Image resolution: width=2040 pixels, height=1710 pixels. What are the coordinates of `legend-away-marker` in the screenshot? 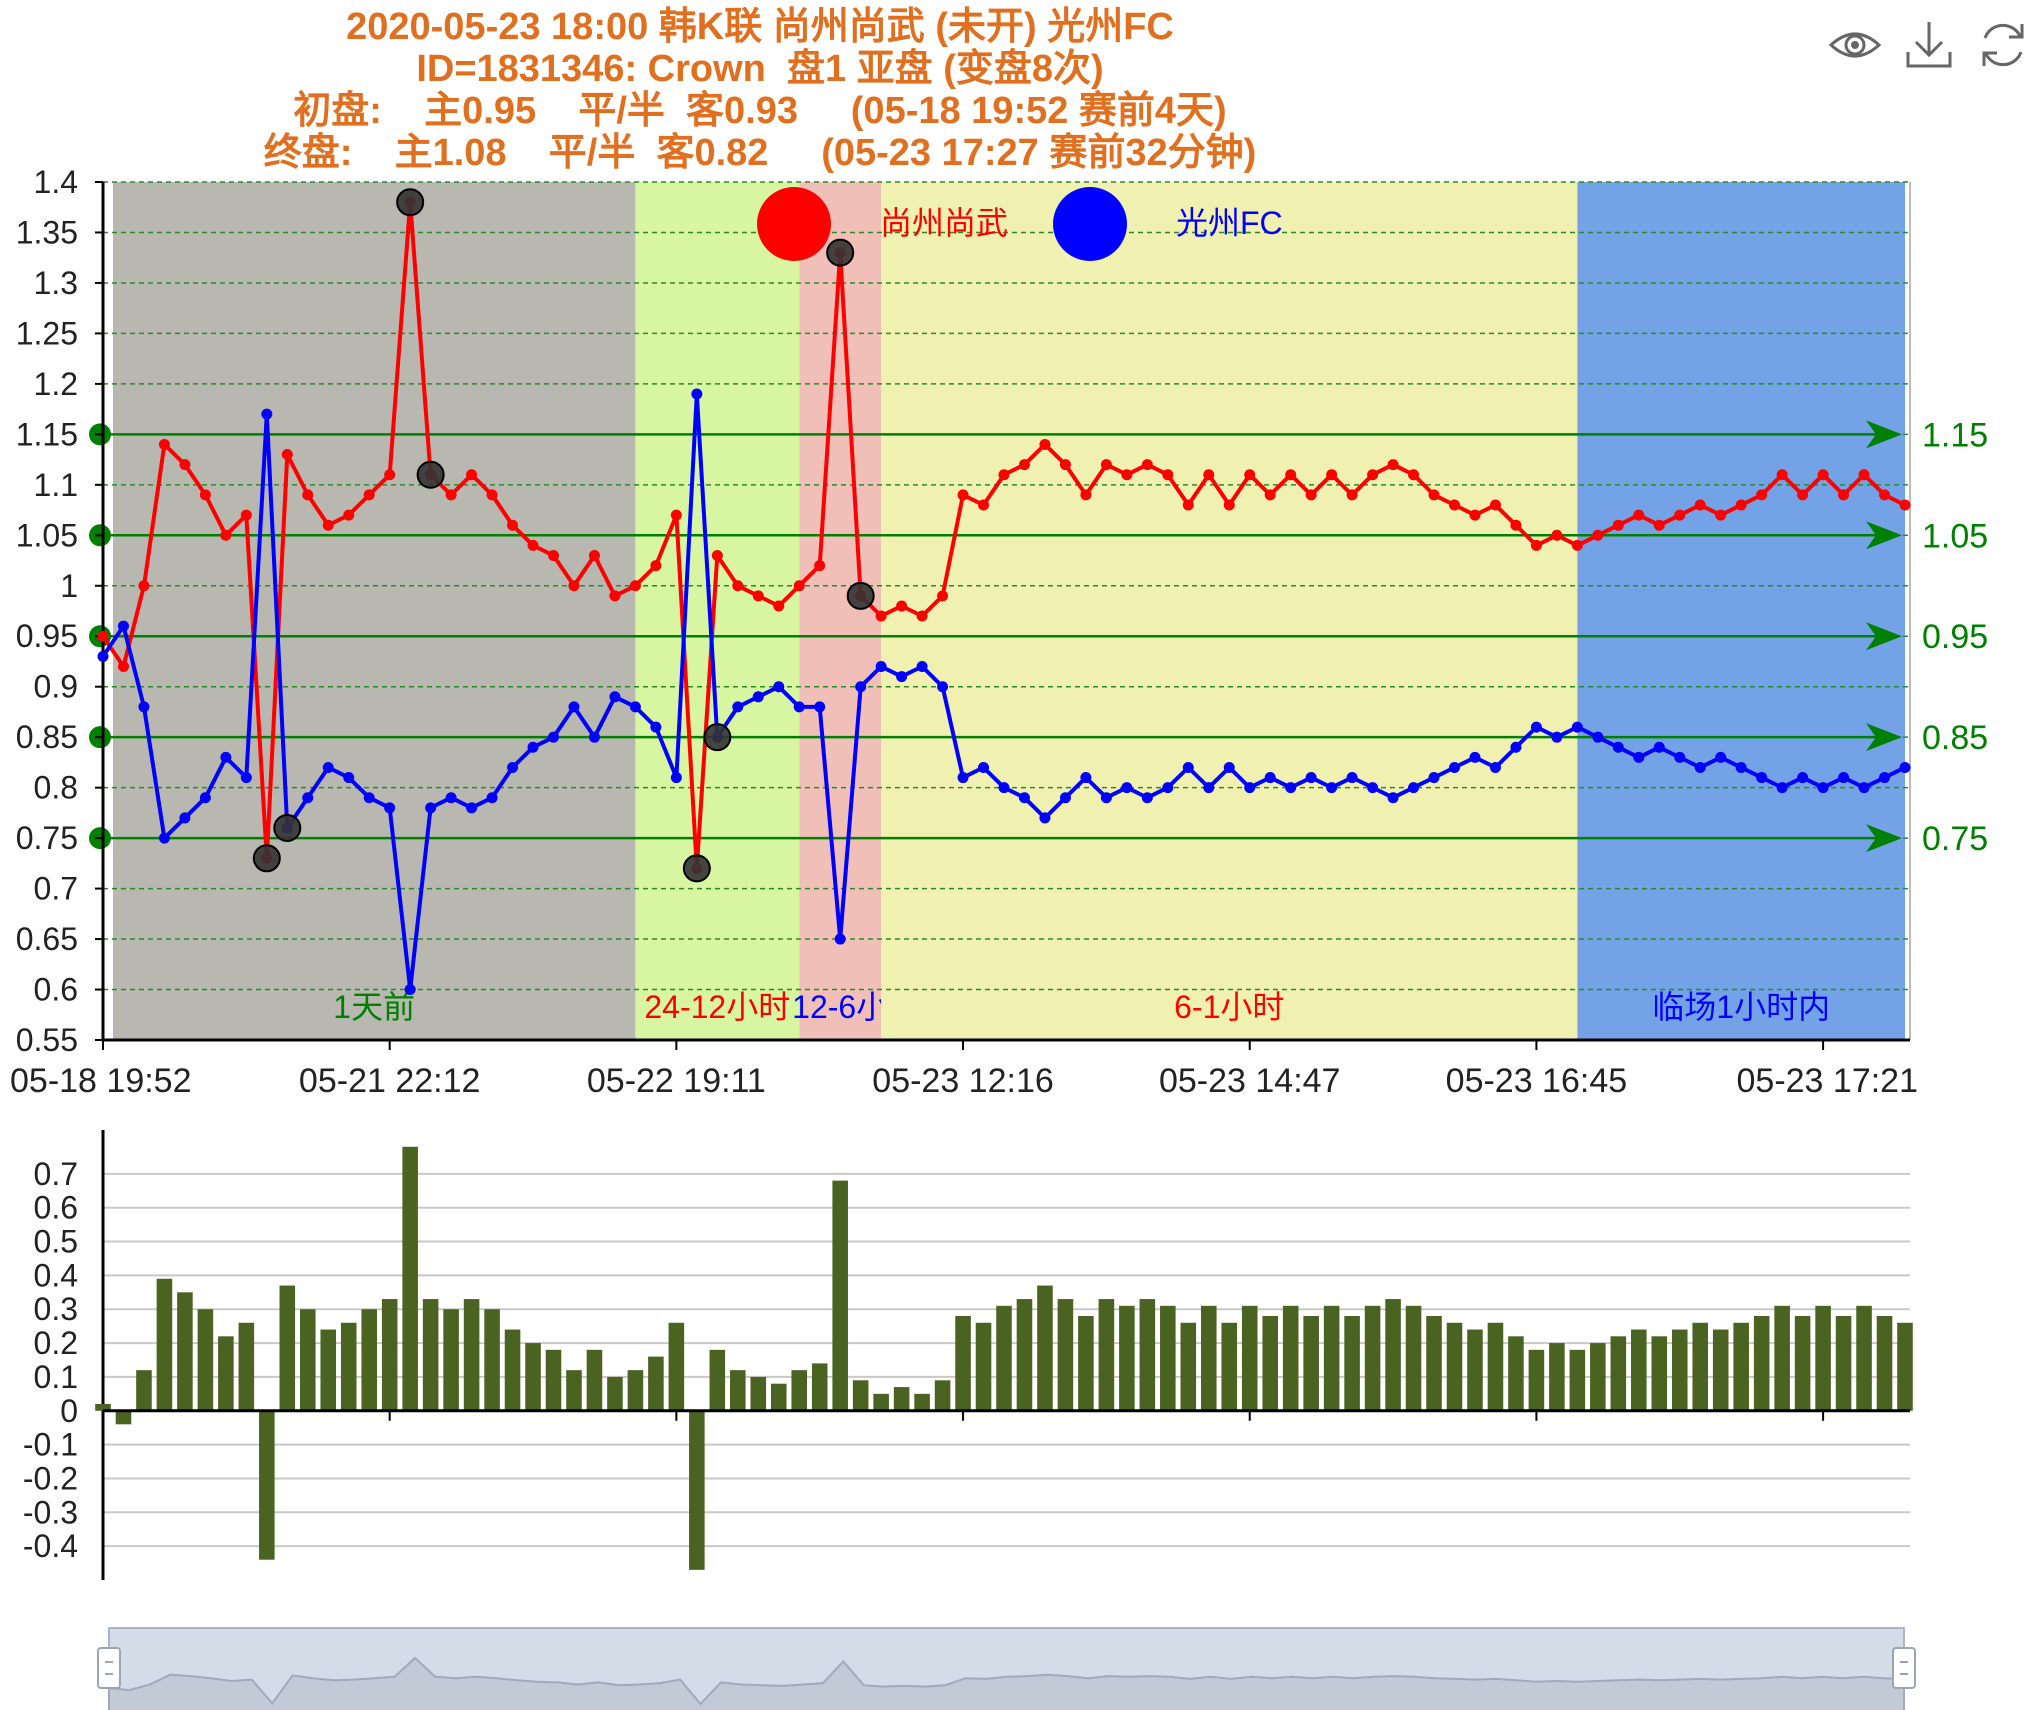 It's located at (1090, 224).